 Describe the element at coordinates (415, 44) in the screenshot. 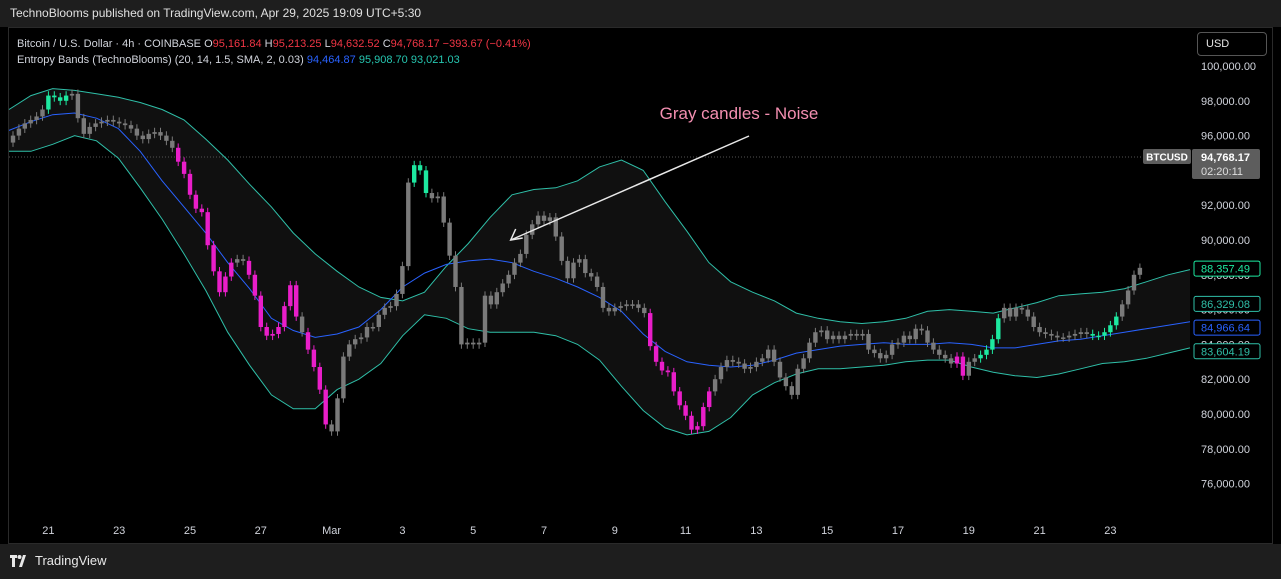

I see `close-value: 94,768.17` at that location.